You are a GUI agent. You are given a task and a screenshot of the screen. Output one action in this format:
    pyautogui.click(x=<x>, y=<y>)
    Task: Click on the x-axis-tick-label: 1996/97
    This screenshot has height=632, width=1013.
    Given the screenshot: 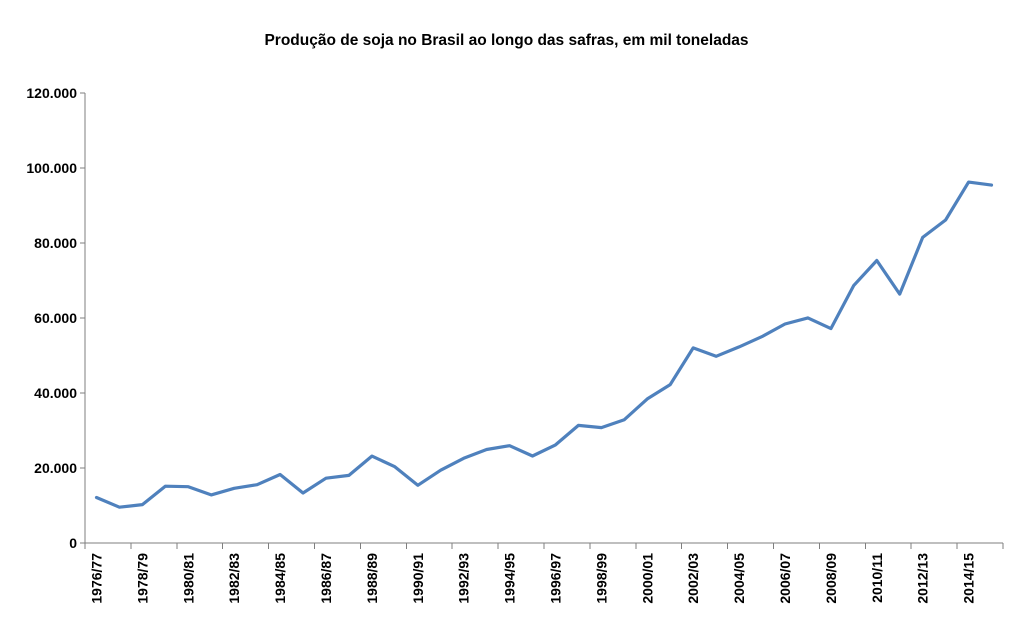 What is the action you would take?
    pyautogui.click(x=556, y=578)
    